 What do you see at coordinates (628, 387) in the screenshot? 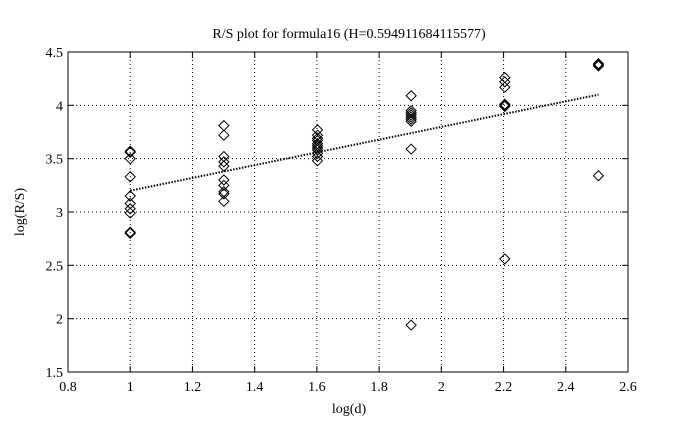
I see `x-tick-label: 2.6` at bounding box center [628, 387].